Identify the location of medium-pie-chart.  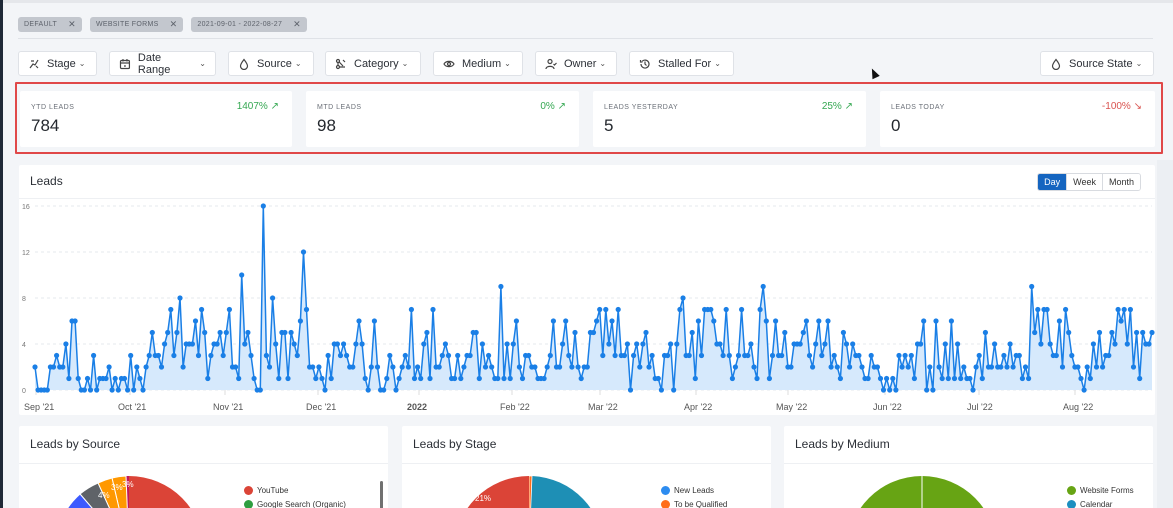
(922, 492).